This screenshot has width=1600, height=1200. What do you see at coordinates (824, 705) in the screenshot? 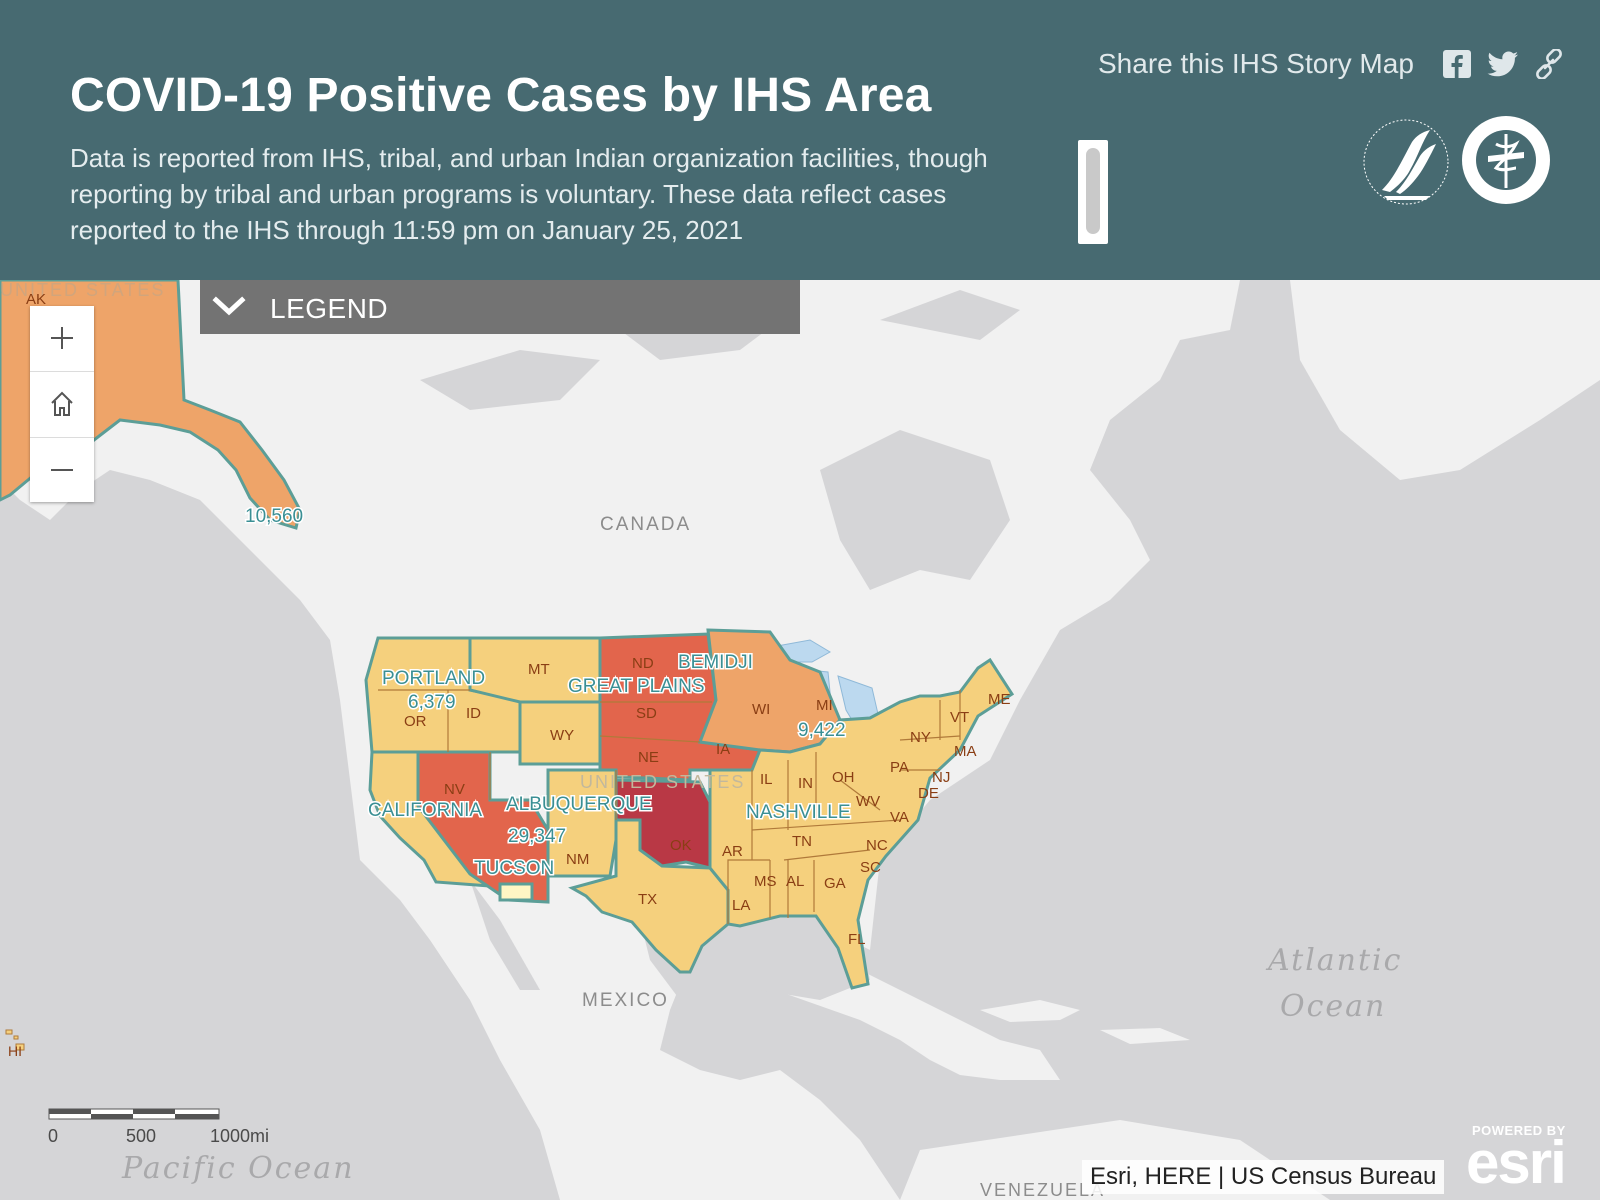
I see `state-label-mi: MI` at bounding box center [824, 705].